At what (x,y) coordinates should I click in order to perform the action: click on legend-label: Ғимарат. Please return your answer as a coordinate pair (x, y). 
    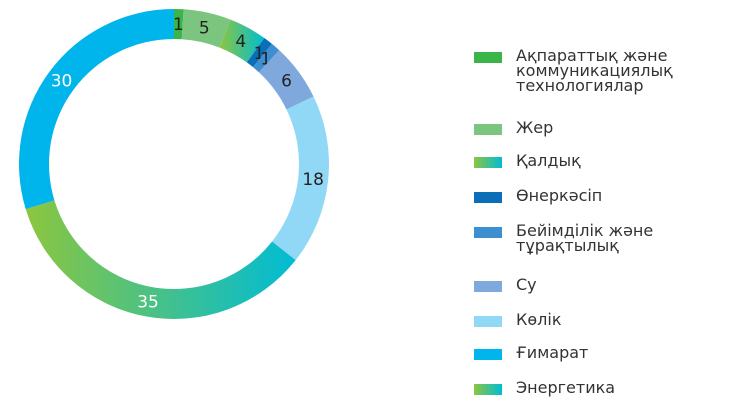
    Looking at the image, I should click on (552, 352).